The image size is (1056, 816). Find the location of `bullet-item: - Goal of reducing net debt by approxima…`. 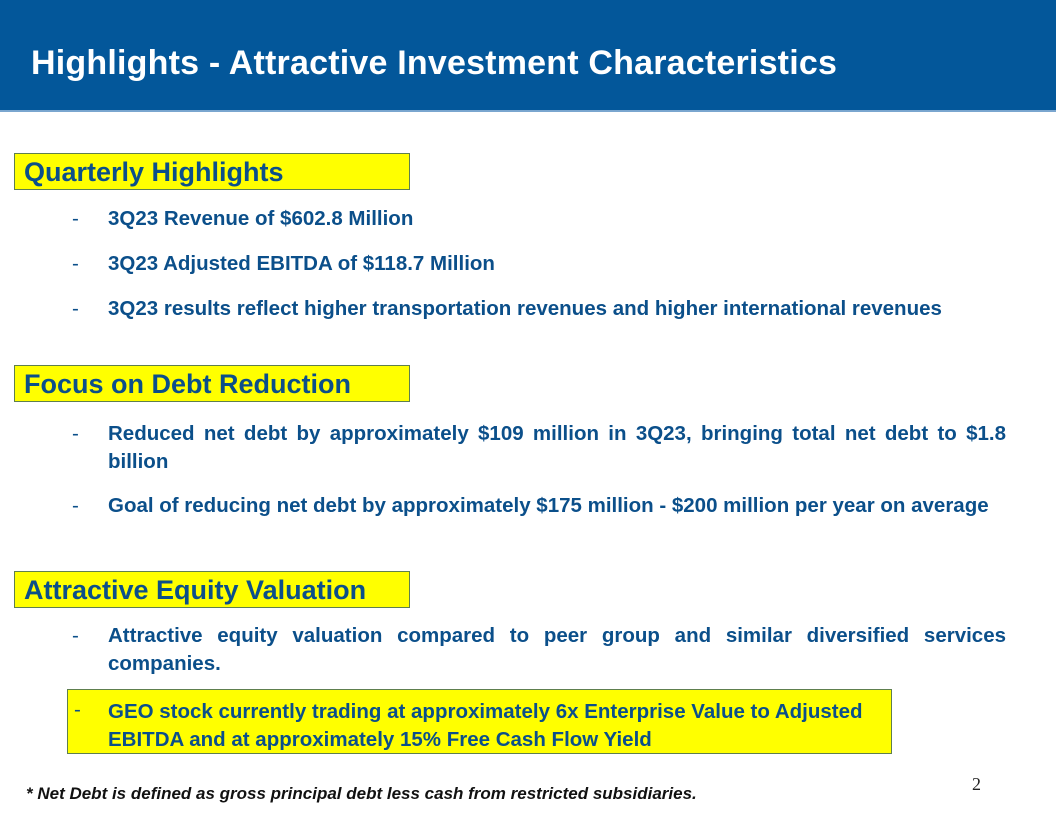

bullet-item: - Goal of reducing net debt by approxima… is located at coordinates (539, 506).